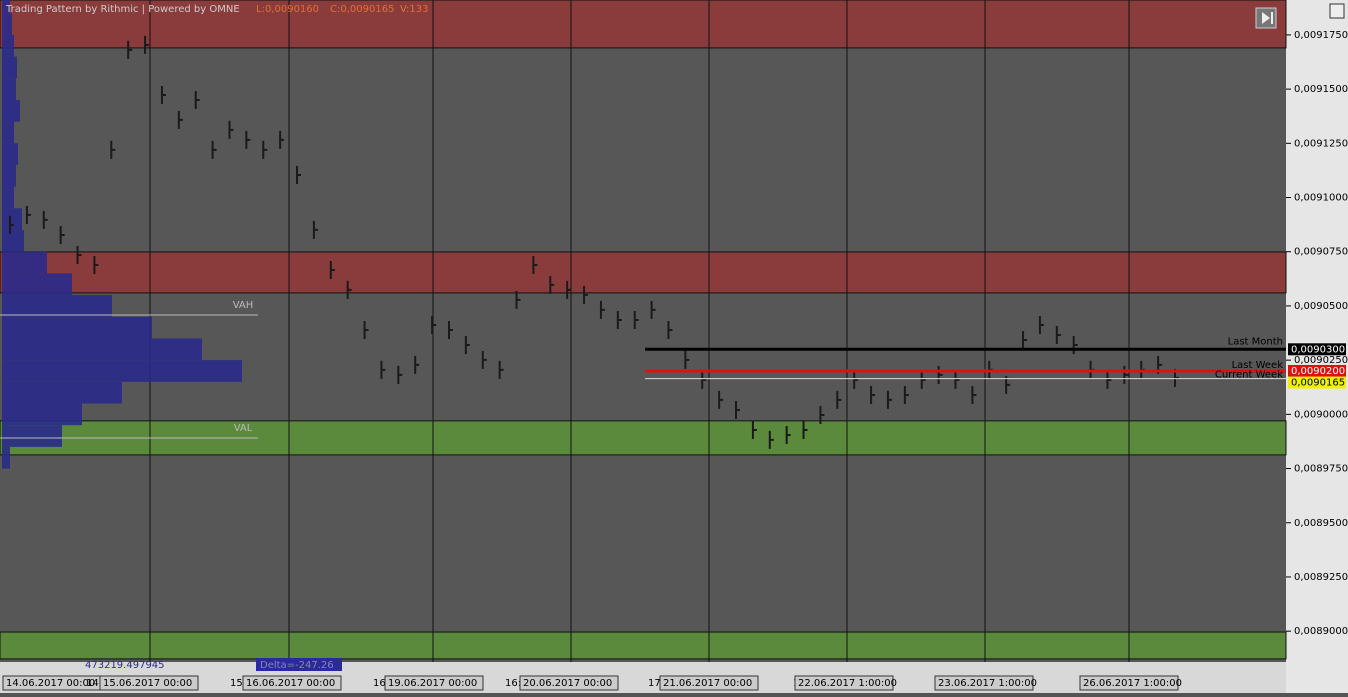 Image resolution: width=1348 pixels, height=697 pixels. I want to click on x-tick-label: 21.06.2017 00:00, so click(707, 683).